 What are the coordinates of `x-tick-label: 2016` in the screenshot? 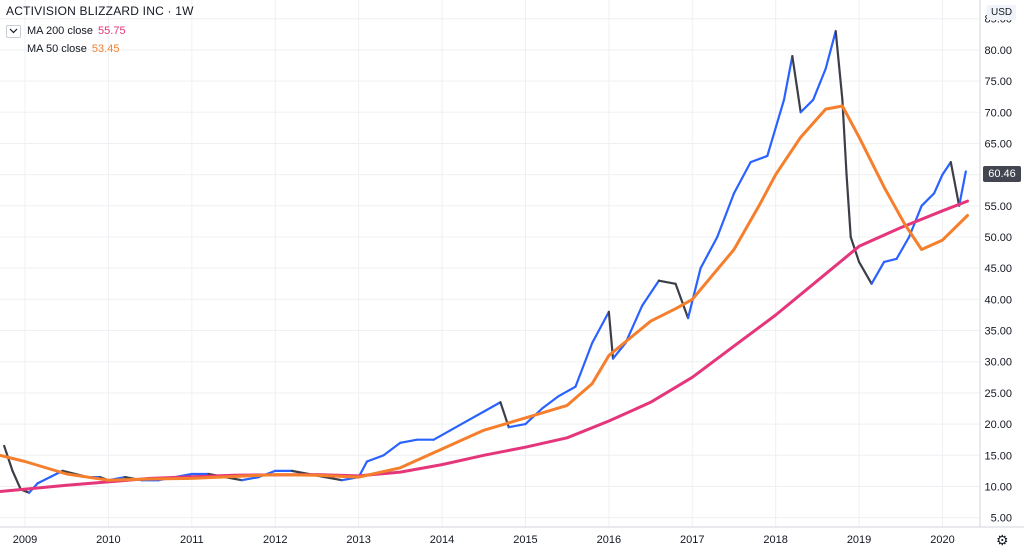 It's located at (609, 540).